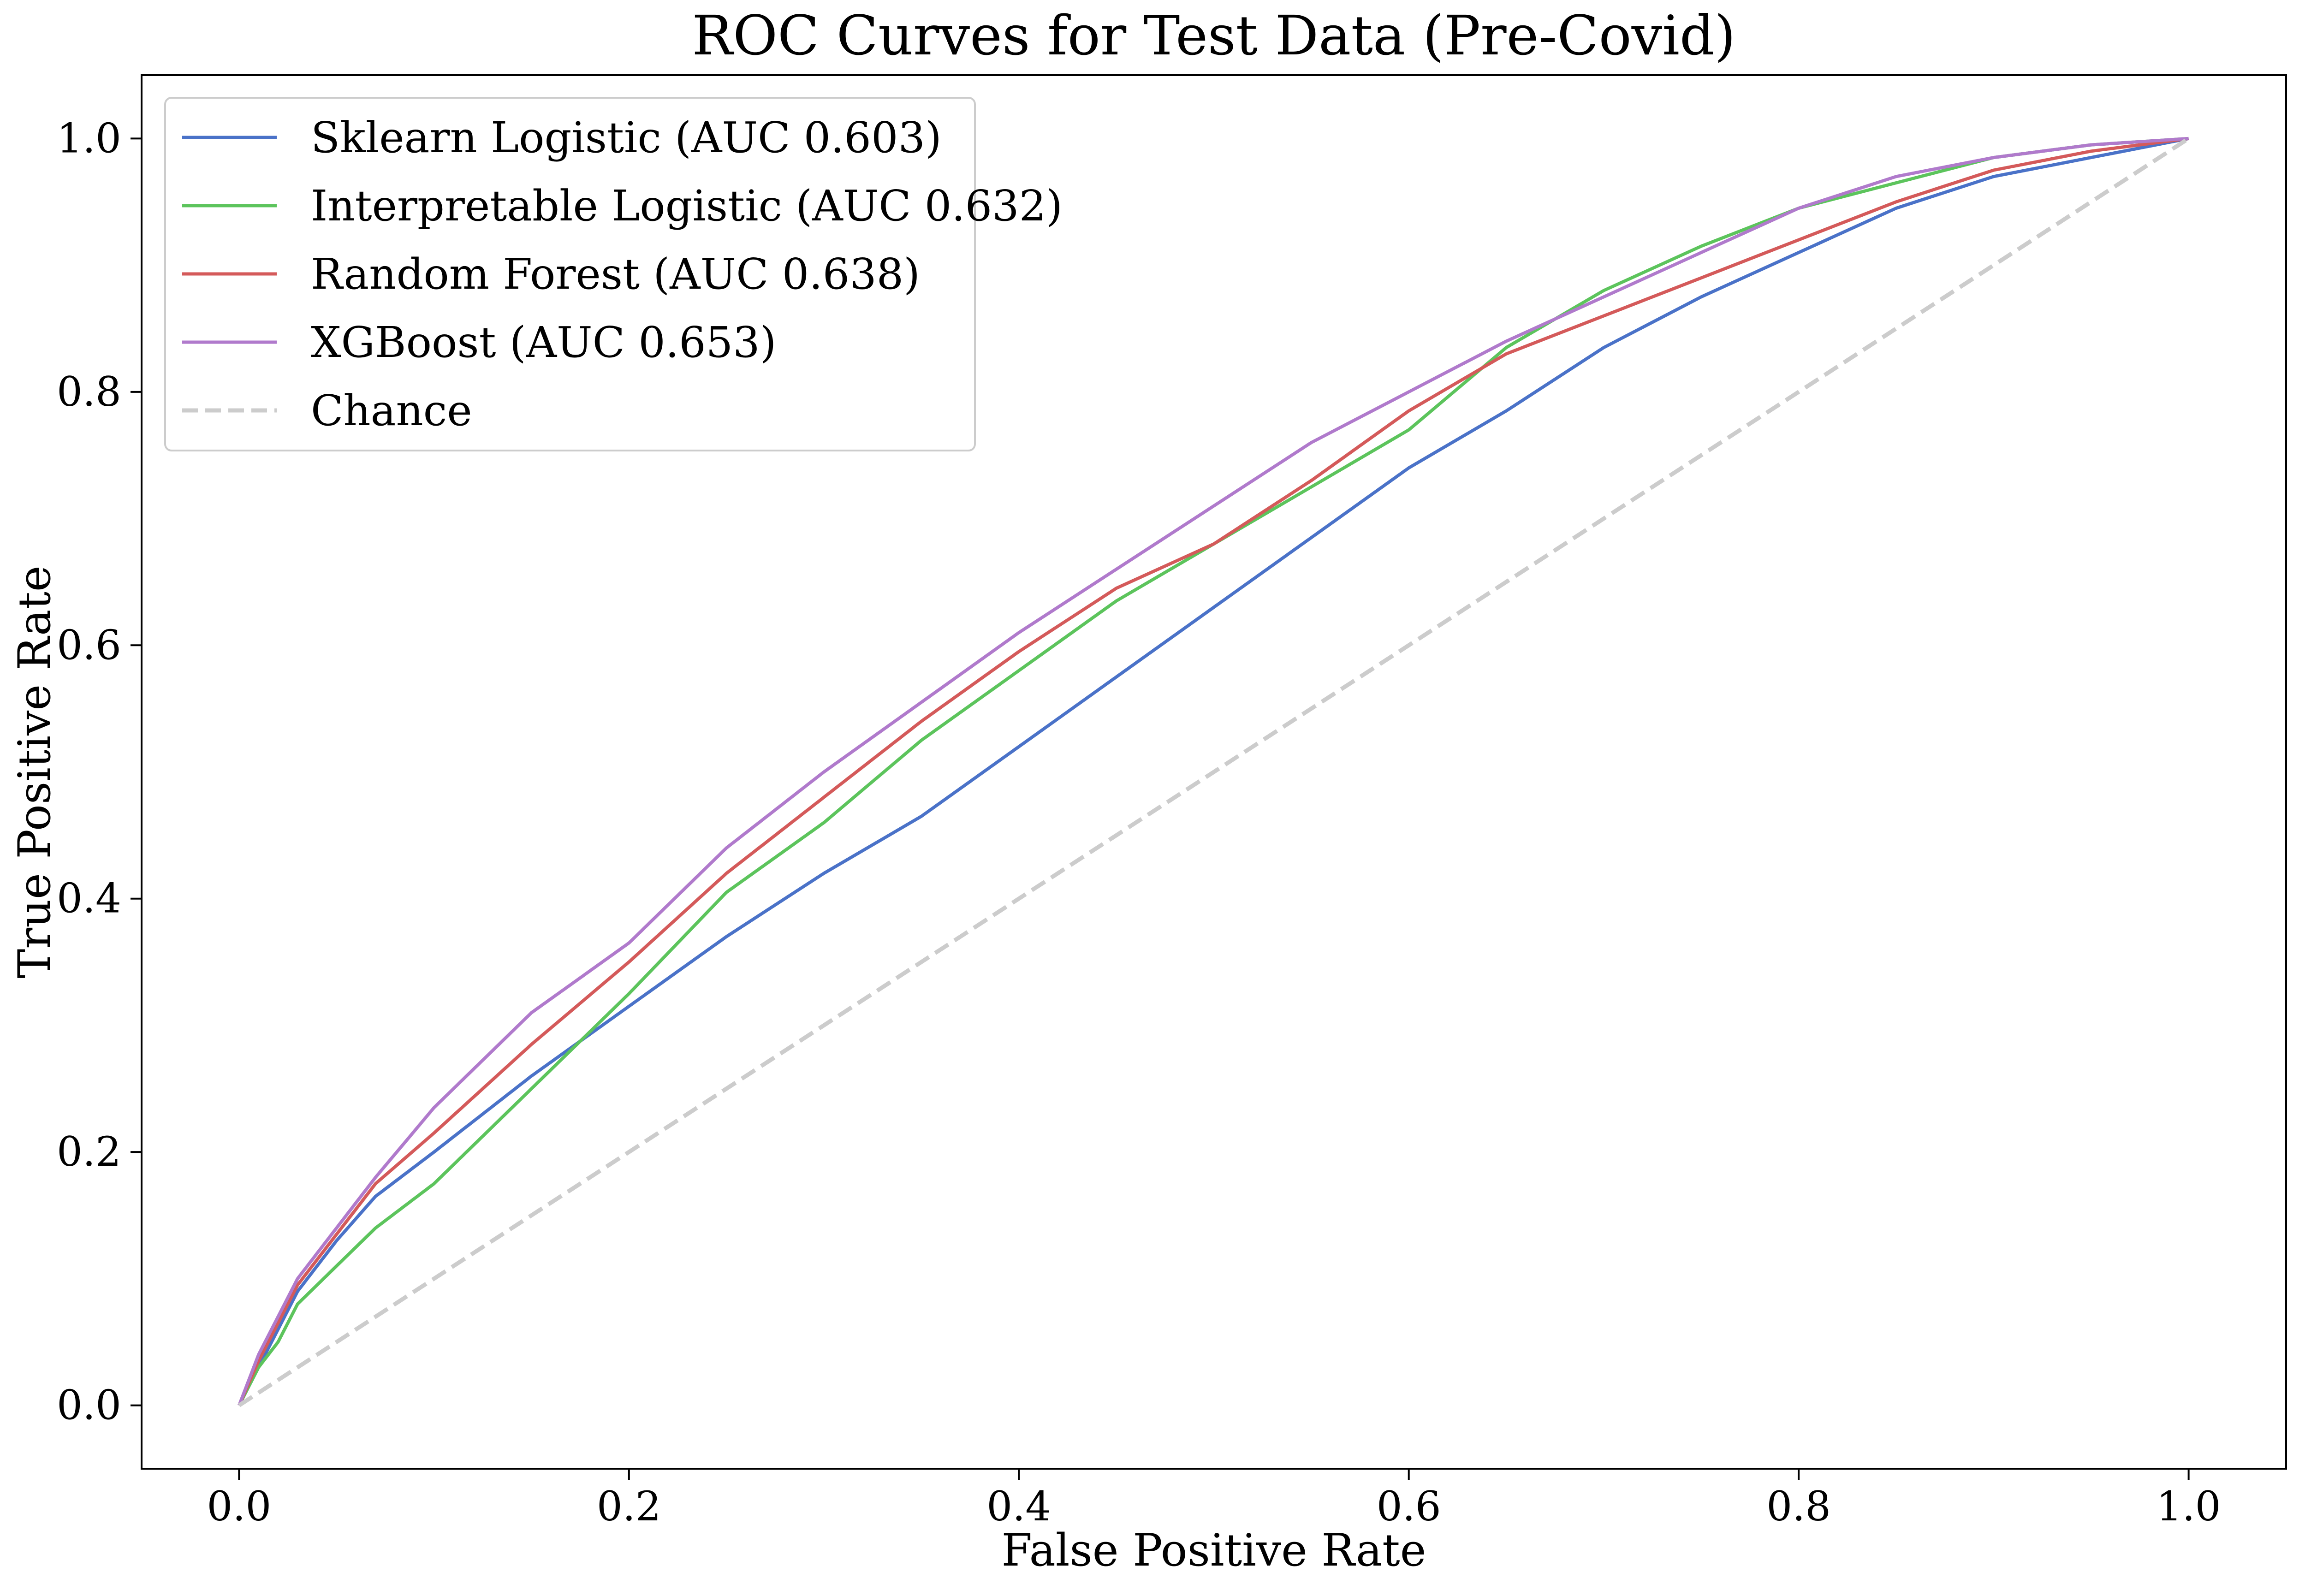  What do you see at coordinates (1214, 35) in the screenshot?
I see `chart-title: ROC Curves for Test Data (Pre-Covid)` at bounding box center [1214, 35].